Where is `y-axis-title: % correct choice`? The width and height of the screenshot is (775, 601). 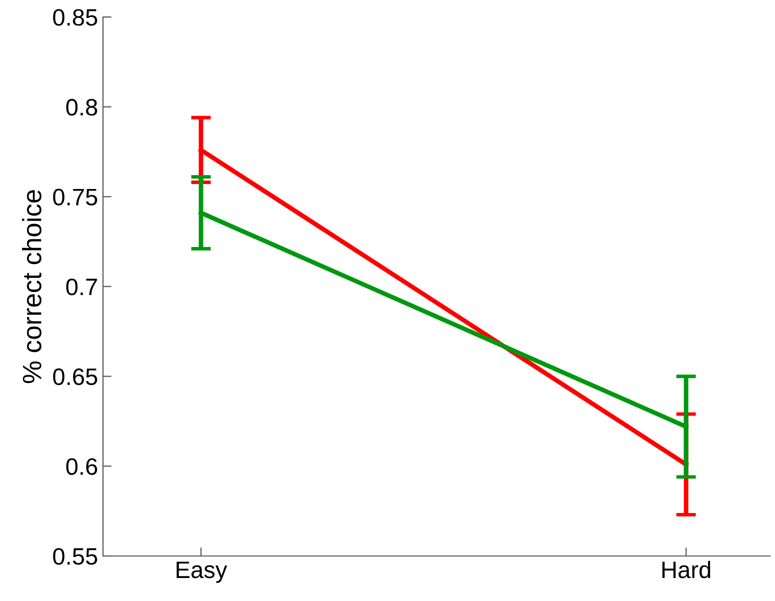
y-axis-title: % correct choice is located at coordinates (32, 287).